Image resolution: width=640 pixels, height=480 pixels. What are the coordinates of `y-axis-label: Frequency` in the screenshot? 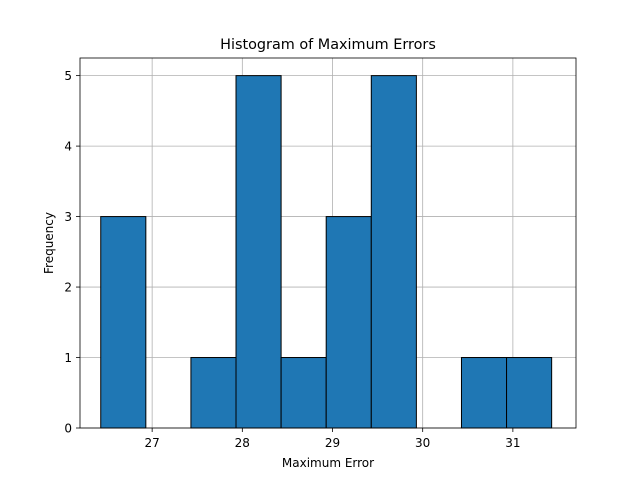 It's located at (49, 243).